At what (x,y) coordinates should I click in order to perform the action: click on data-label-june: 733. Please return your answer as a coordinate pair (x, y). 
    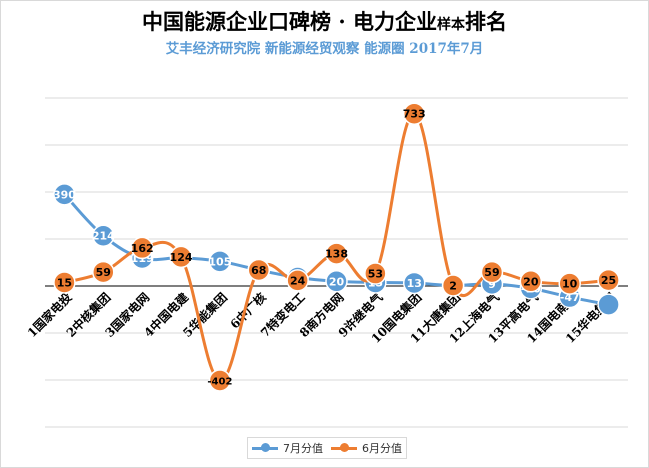
    Looking at the image, I should click on (414, 114).